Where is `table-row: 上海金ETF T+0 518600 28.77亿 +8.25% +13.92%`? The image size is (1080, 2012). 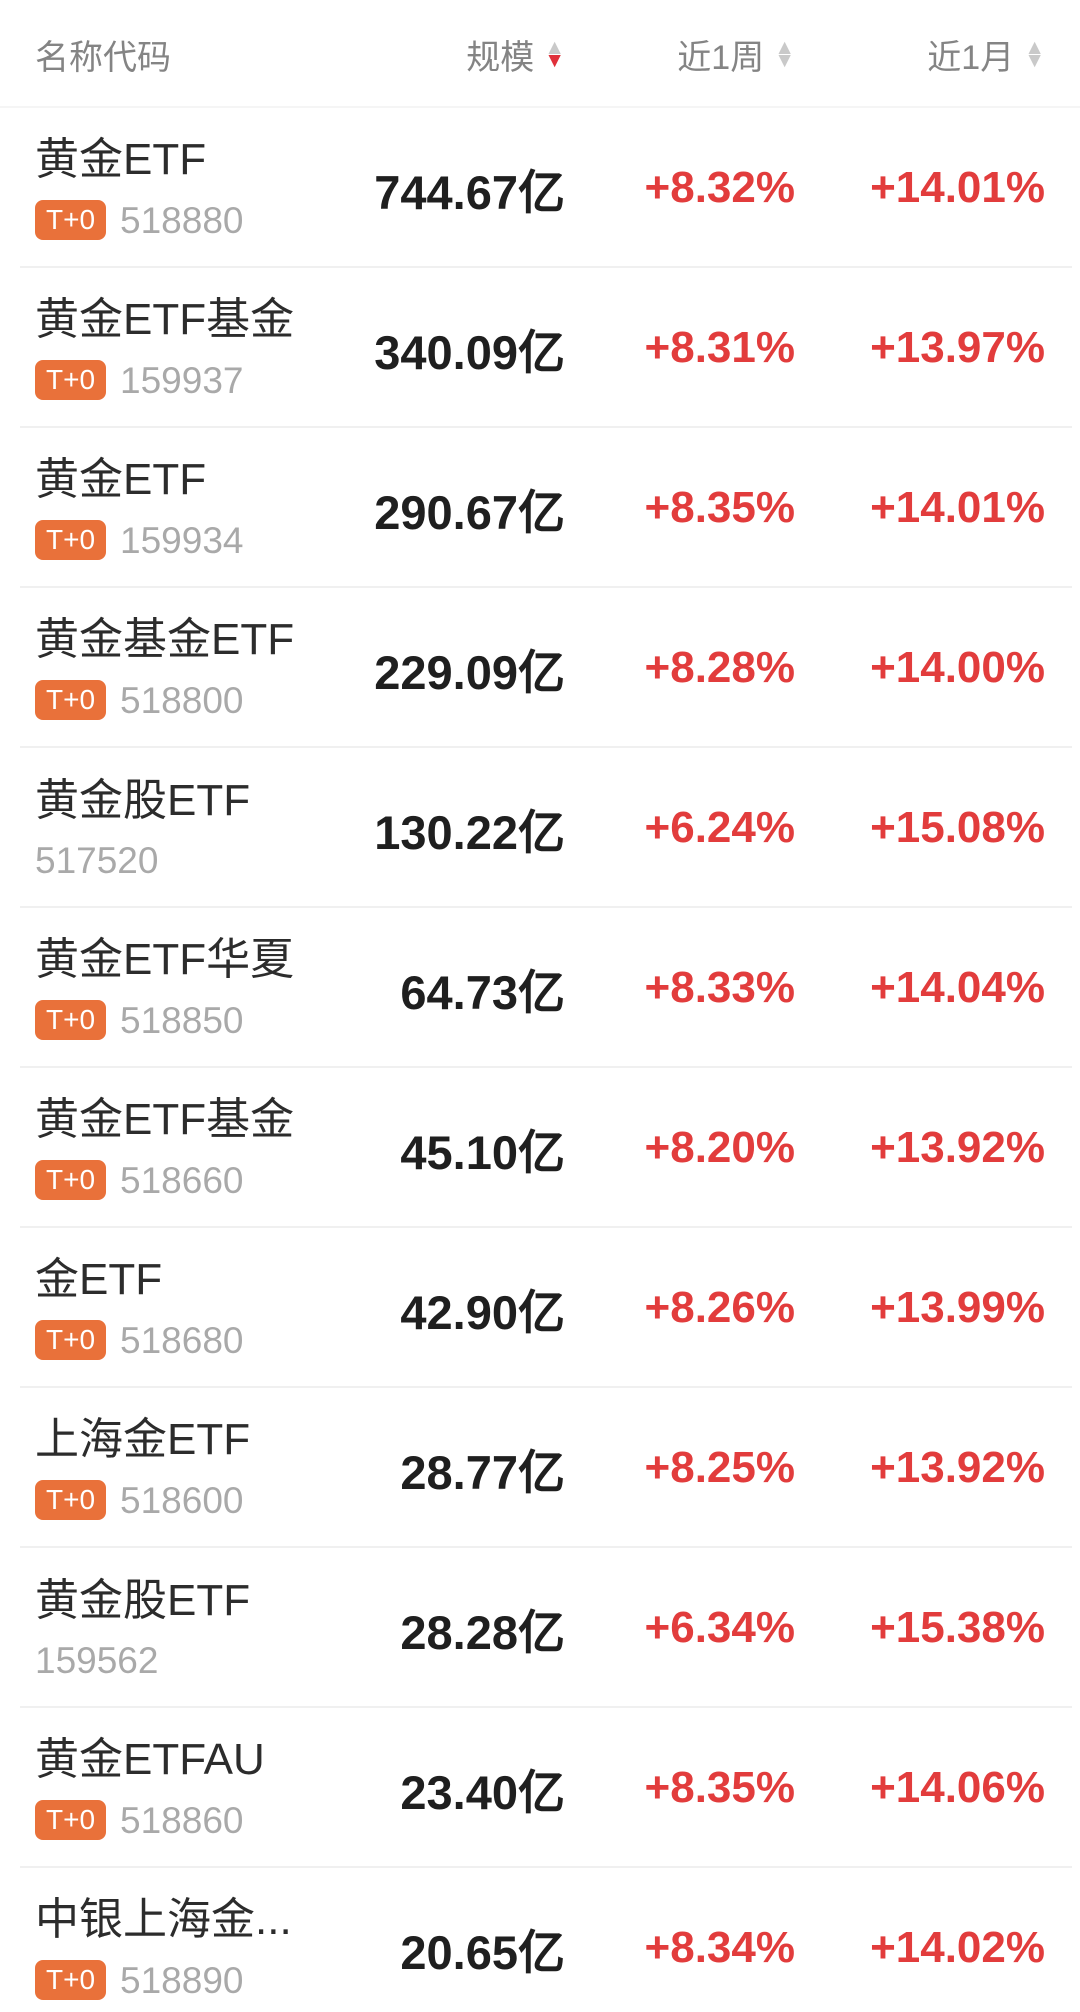 table-row: 上海金ETF T+0 518600 28.77亿 +8.25% +13.92% is located at coordinates (540, 1468).